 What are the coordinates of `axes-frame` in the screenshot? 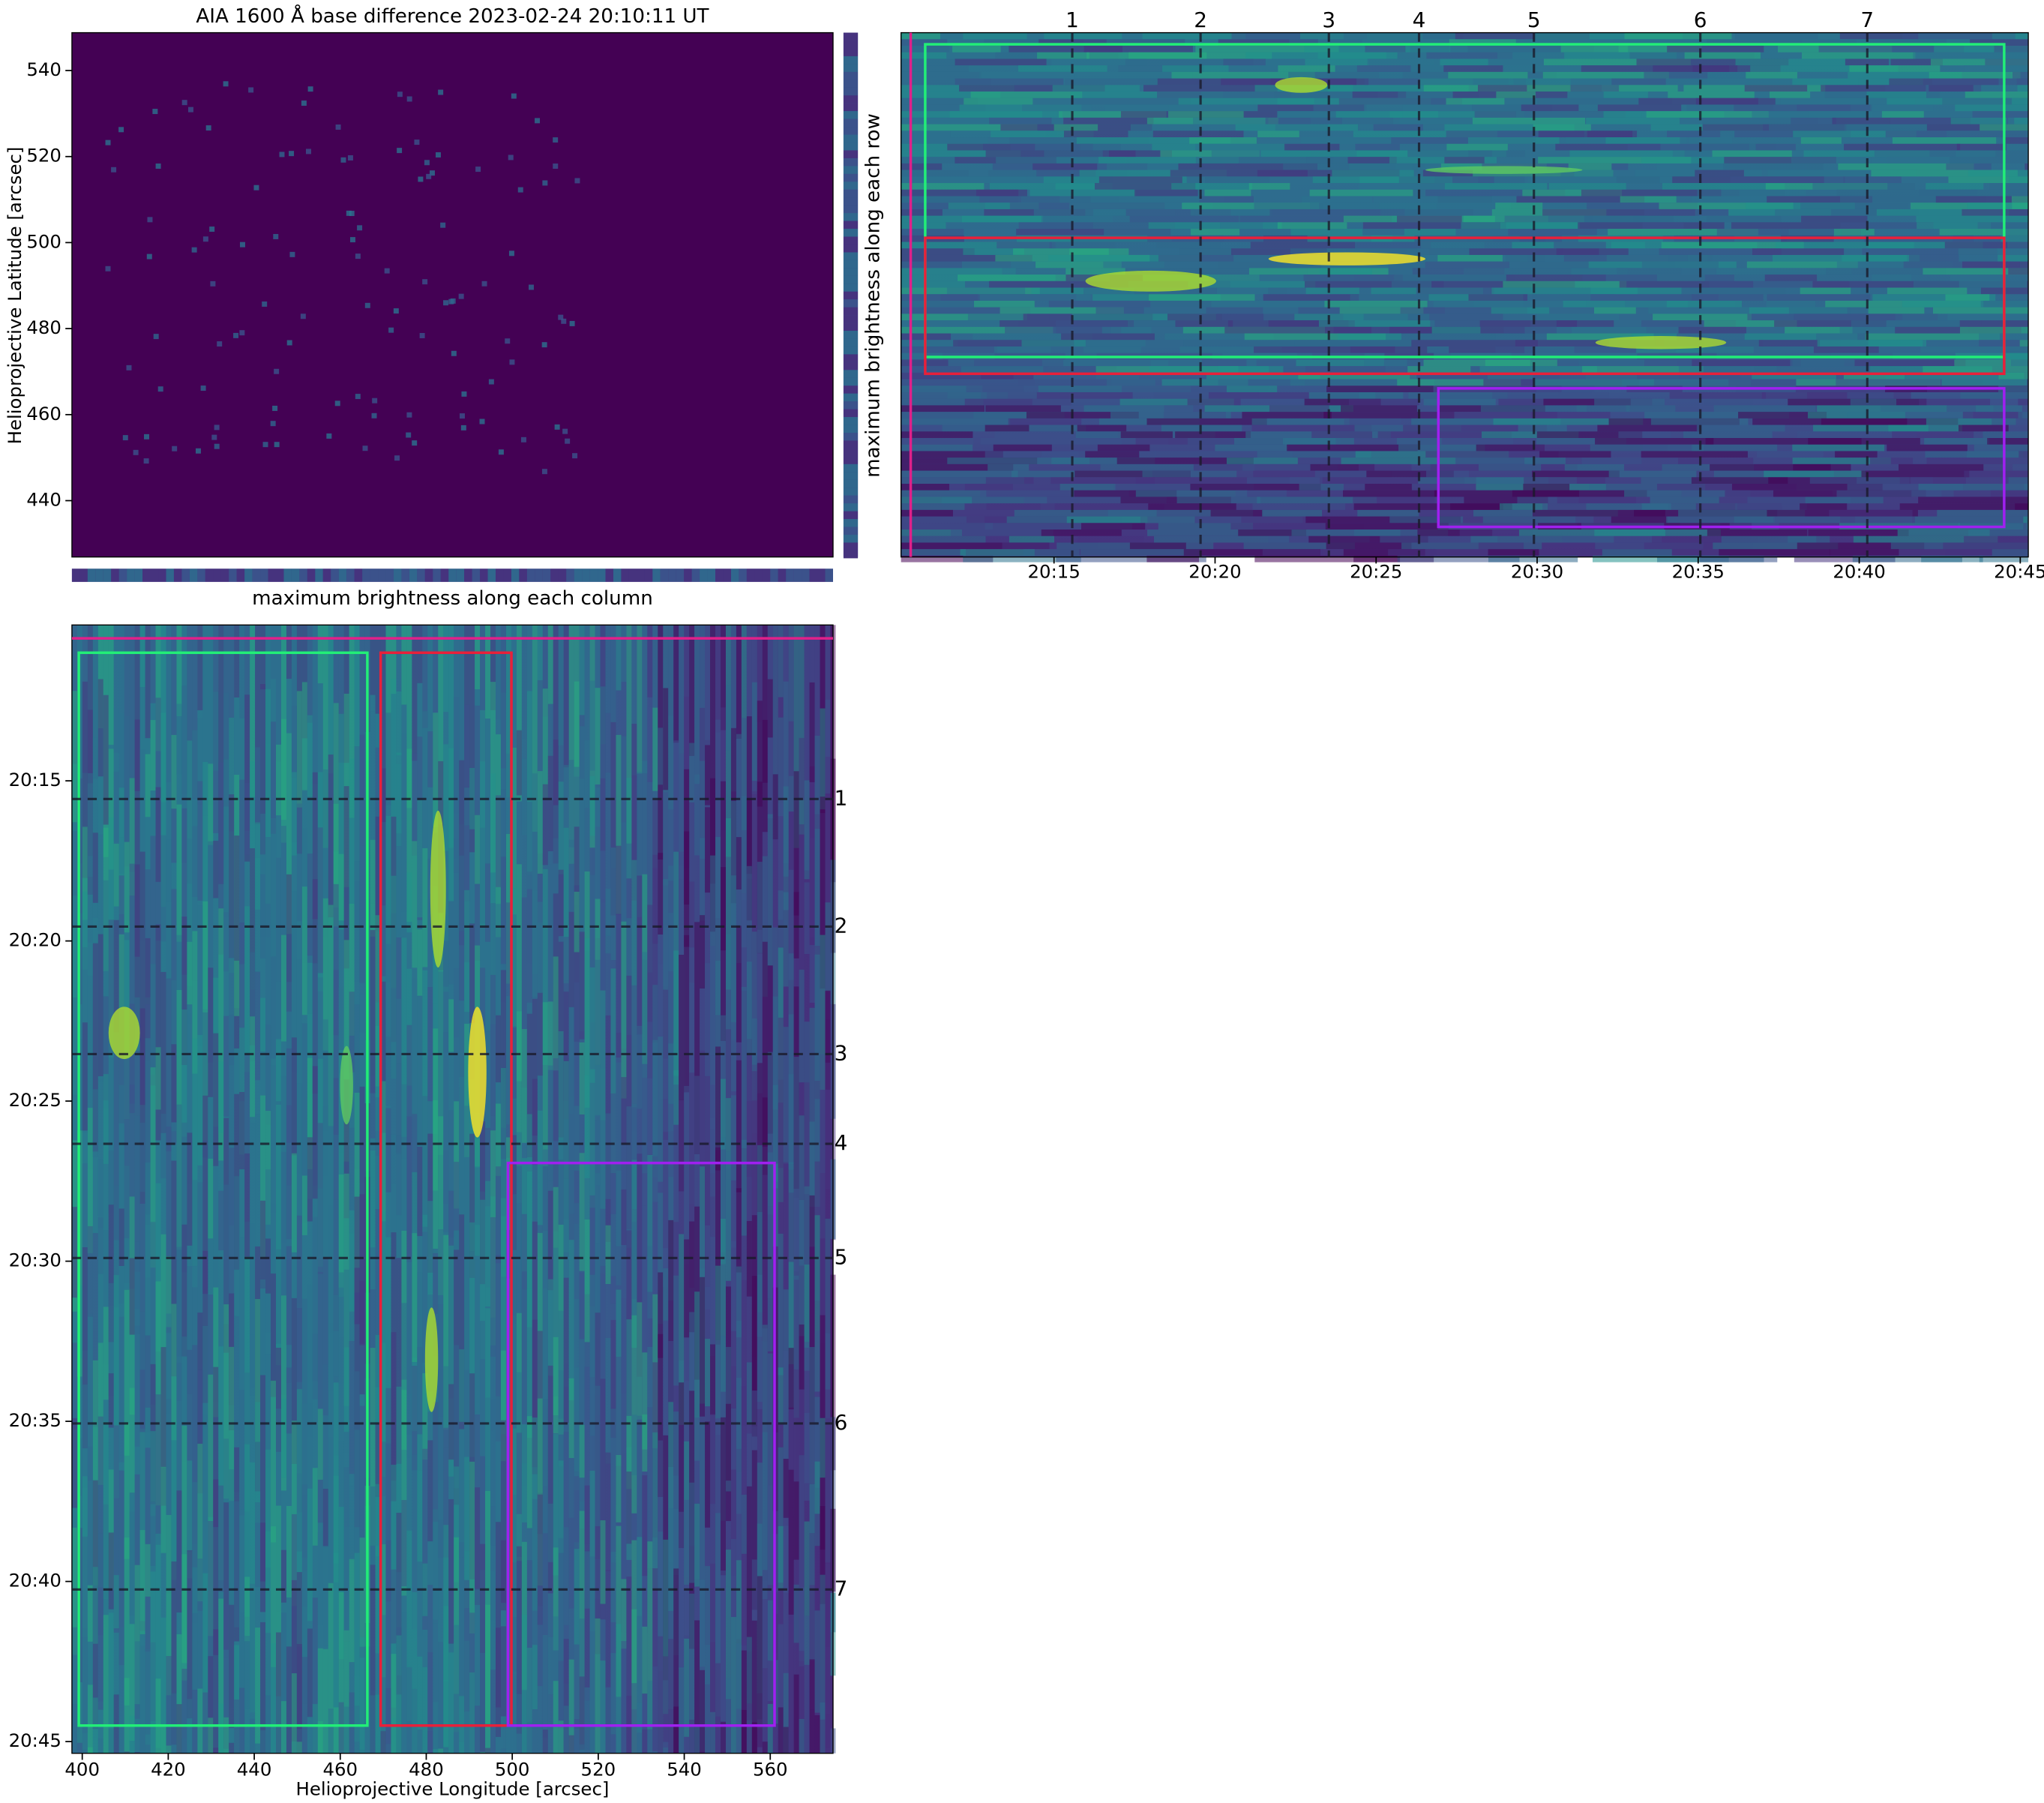 It's located at (453, 295).